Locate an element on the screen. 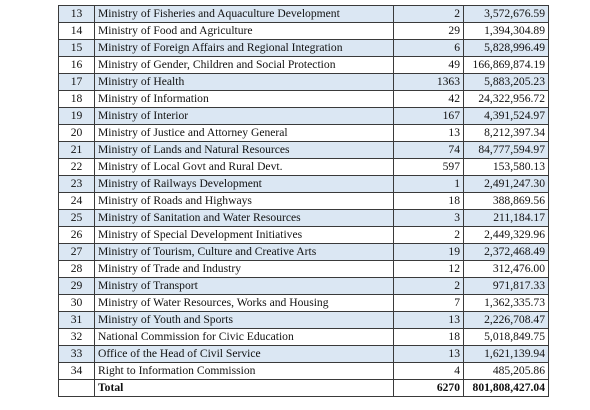 This screenshot has height=410, width=590. row-number-cell: 27 is located at coordinates (76, 252).